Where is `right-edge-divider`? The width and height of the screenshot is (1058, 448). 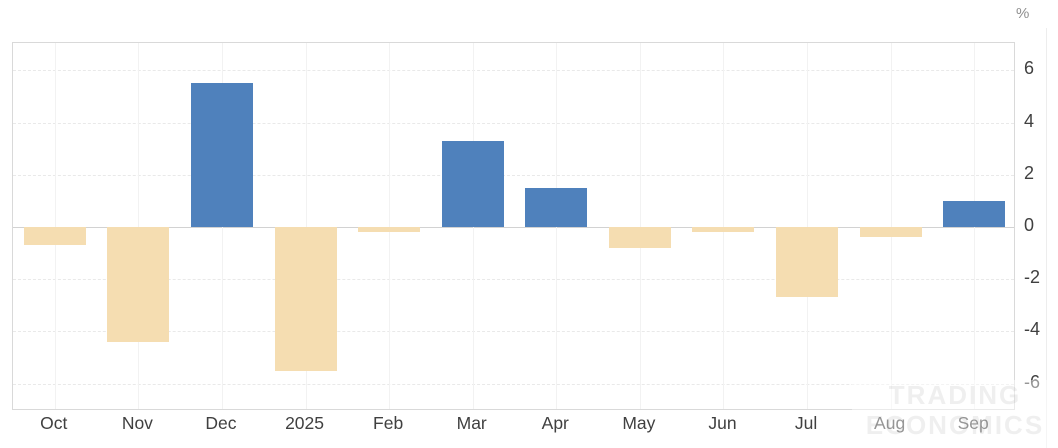 right-edge-divider is located at coordinates (1046, 238).